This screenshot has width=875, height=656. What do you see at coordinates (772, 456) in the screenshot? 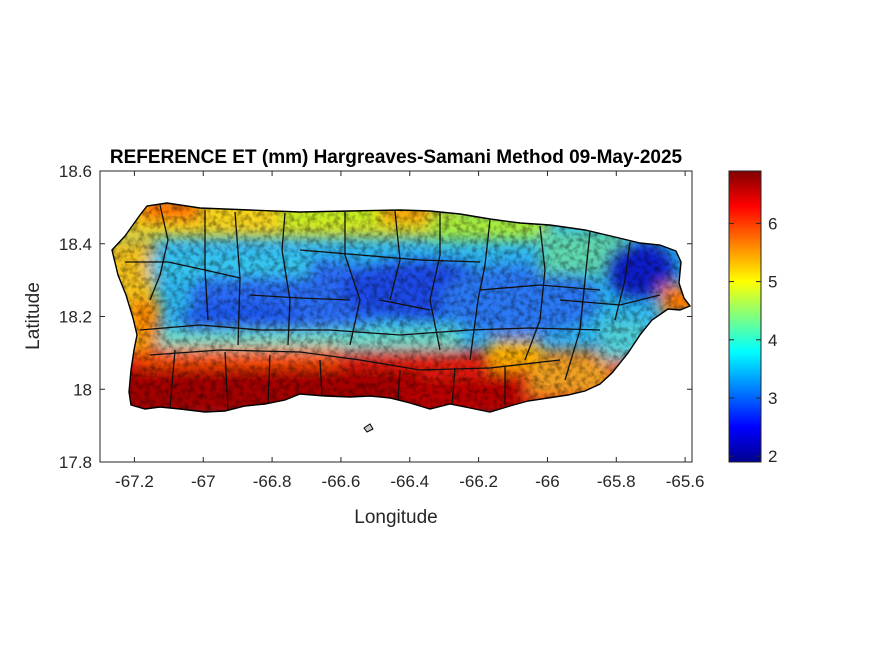
I see `colorbar-tick-label: 2` at bounding box center [772, 456].